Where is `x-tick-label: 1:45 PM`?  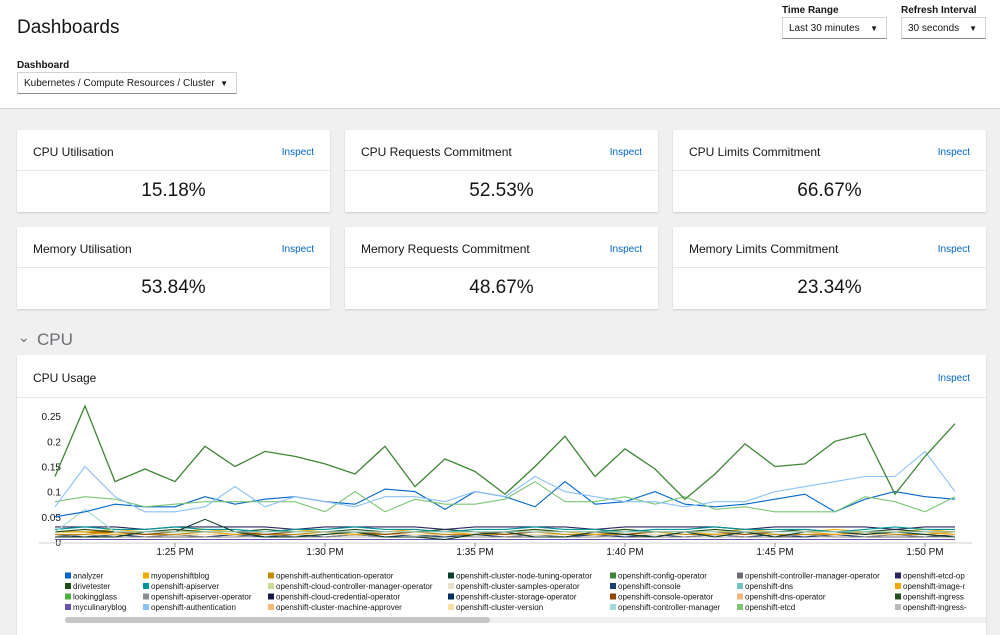
x-tick-label: 1:45 PM is located at coordinates (774, 552).